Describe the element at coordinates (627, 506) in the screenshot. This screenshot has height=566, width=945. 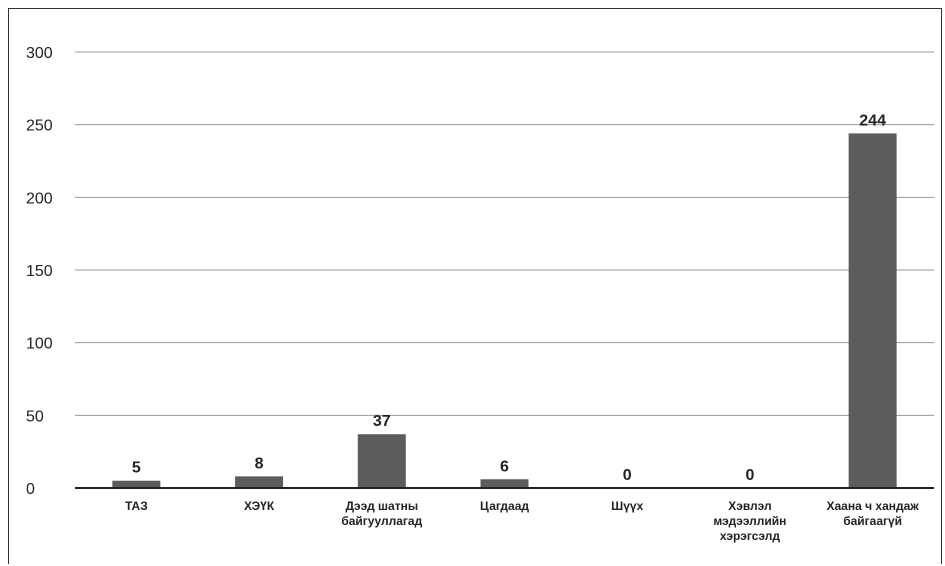
I see `x-category-label: Шүүх` at that location.